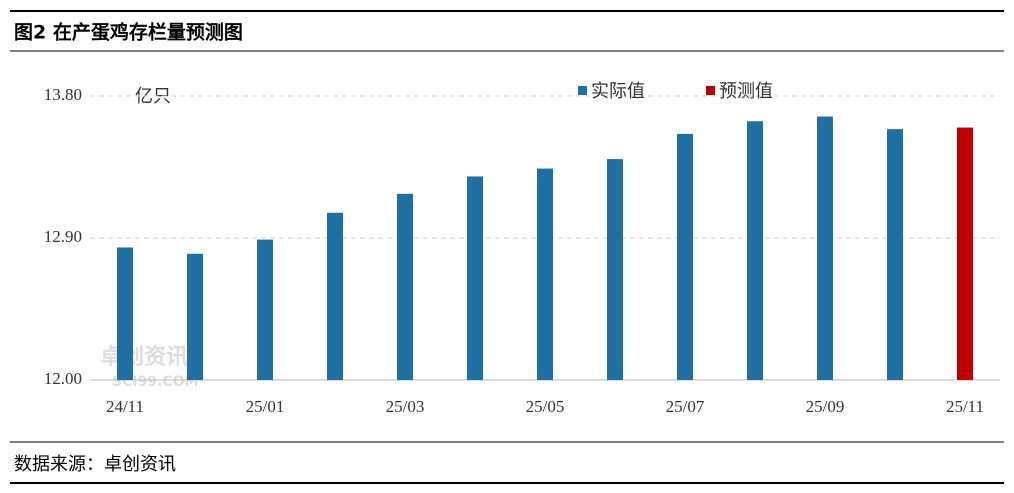 Image resolution: width=1014 pixels, height=493 pixels. I want to click on x-tick-label: 25/01, so click(265, 406).